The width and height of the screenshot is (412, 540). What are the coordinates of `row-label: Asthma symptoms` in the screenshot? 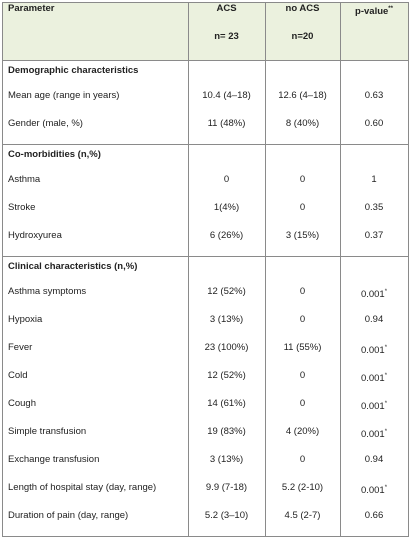 It's located at (47, 292).